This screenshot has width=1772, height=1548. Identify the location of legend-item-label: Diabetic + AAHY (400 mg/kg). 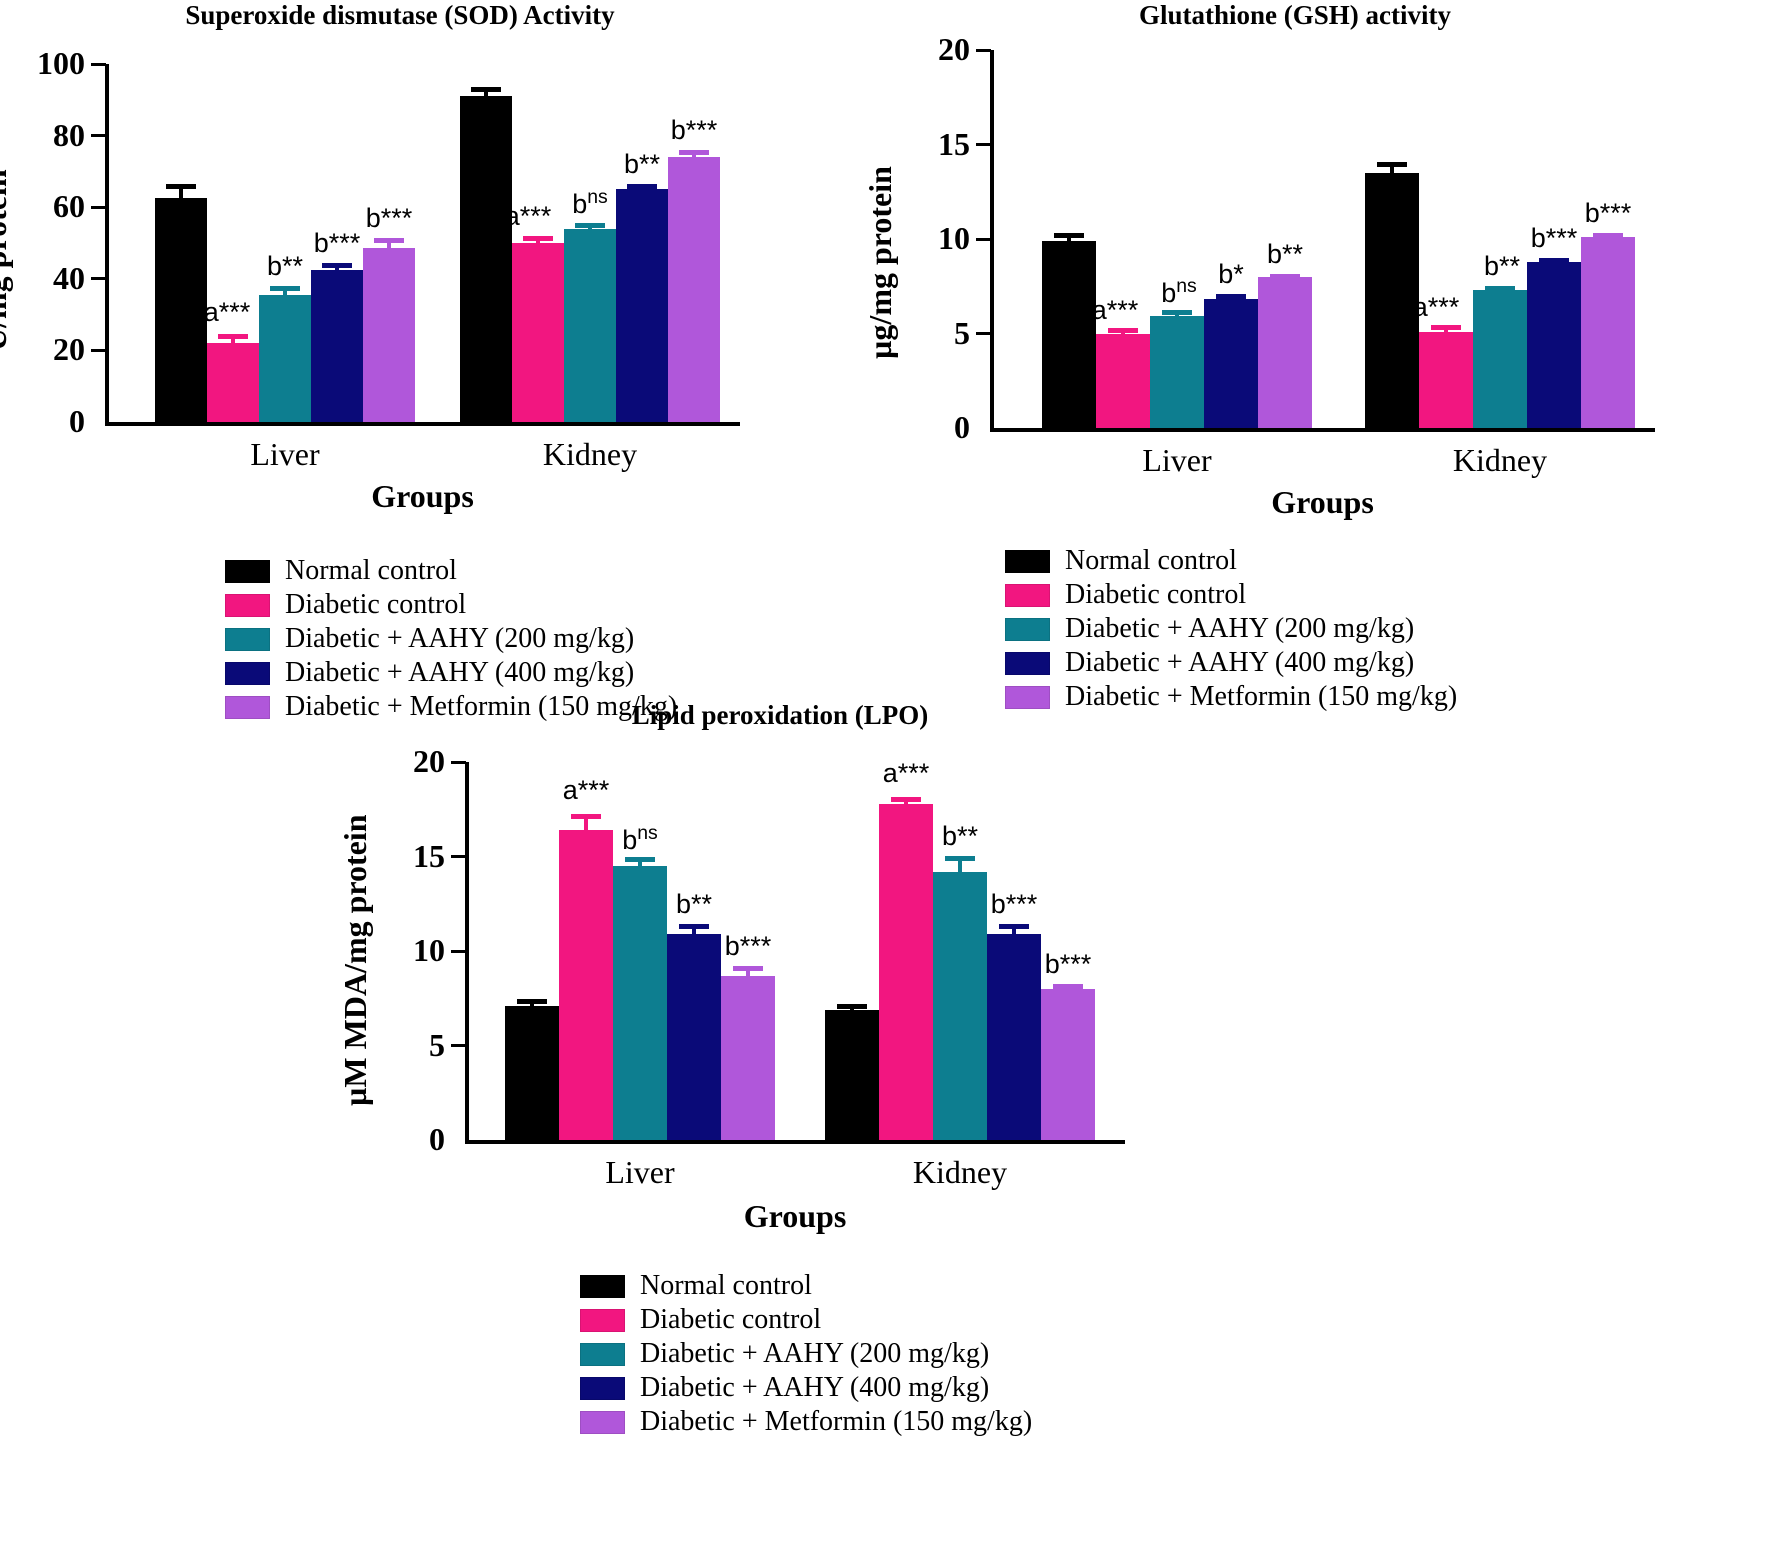
(815, 1387).